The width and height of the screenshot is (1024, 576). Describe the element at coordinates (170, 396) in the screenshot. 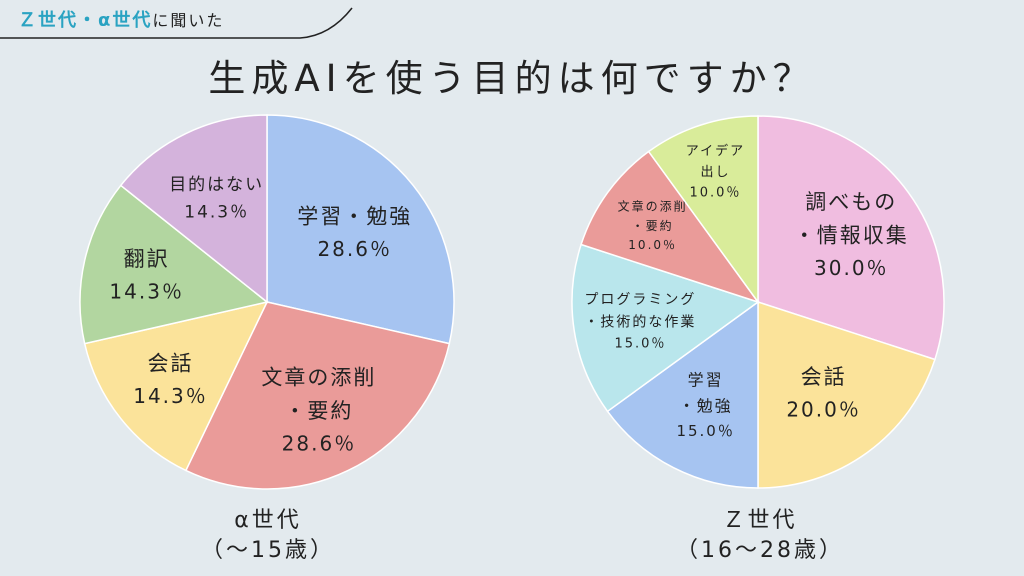

I see `alpha-slice-2-value: 14.3％` at that location.